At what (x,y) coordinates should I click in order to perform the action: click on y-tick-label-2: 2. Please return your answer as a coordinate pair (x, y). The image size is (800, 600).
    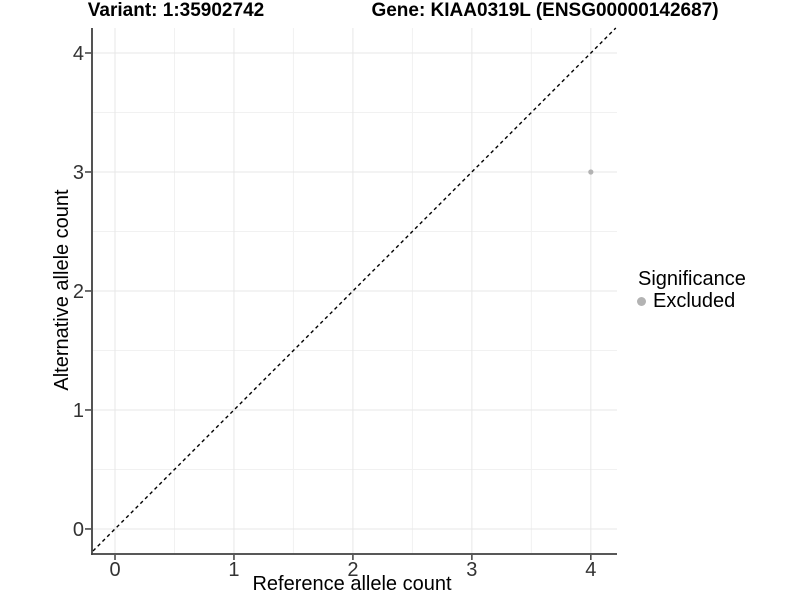
    Looking at the image, I should click on (78, 292).